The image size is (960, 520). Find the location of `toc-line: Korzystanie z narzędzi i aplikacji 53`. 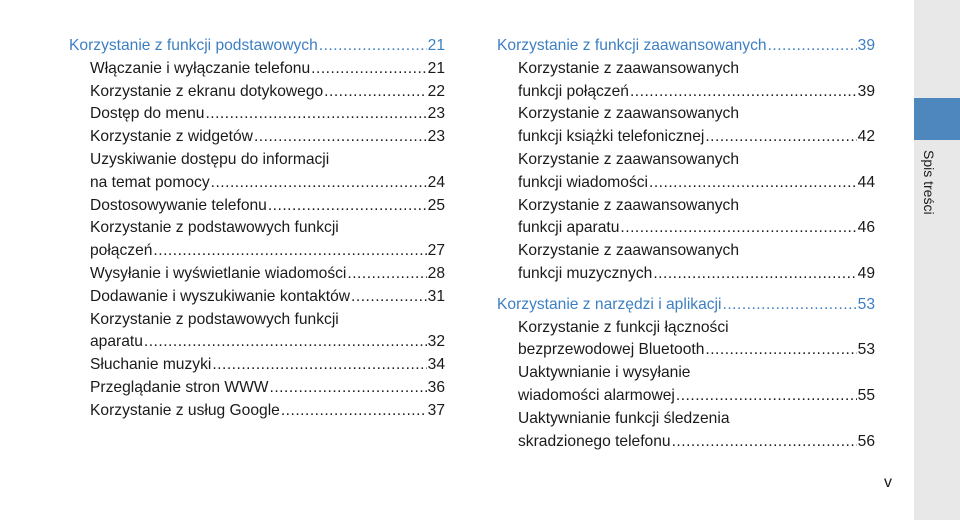

toc-line: Korzystanie z narzędzi i aplikacji 53 is located at coordinates (686, 305).